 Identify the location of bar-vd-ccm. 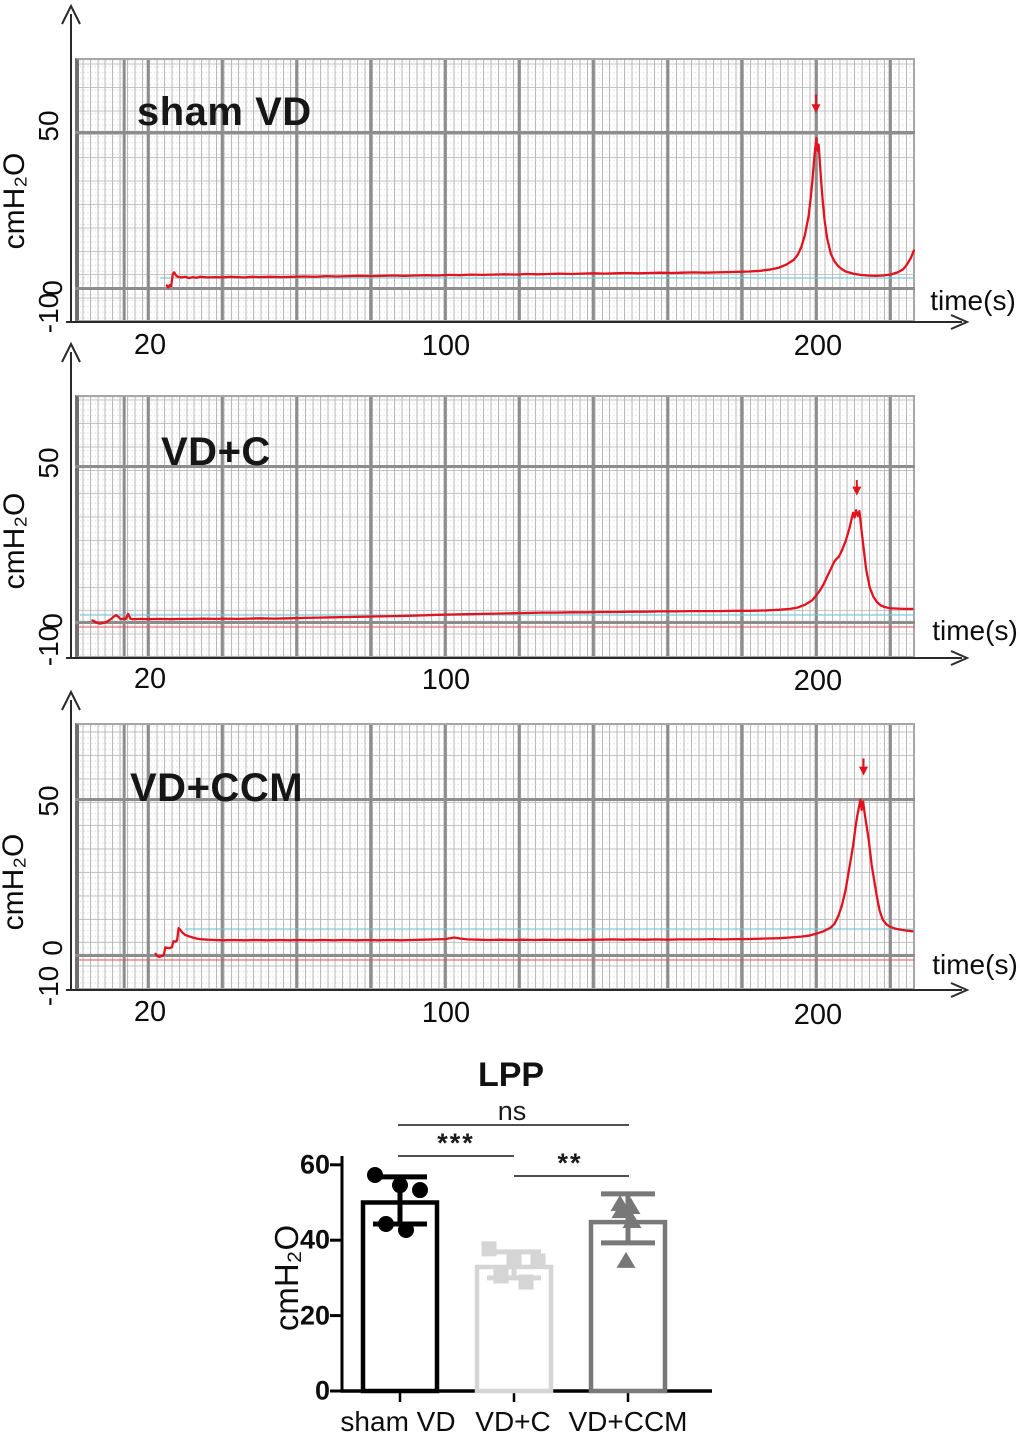
(628, 1306).